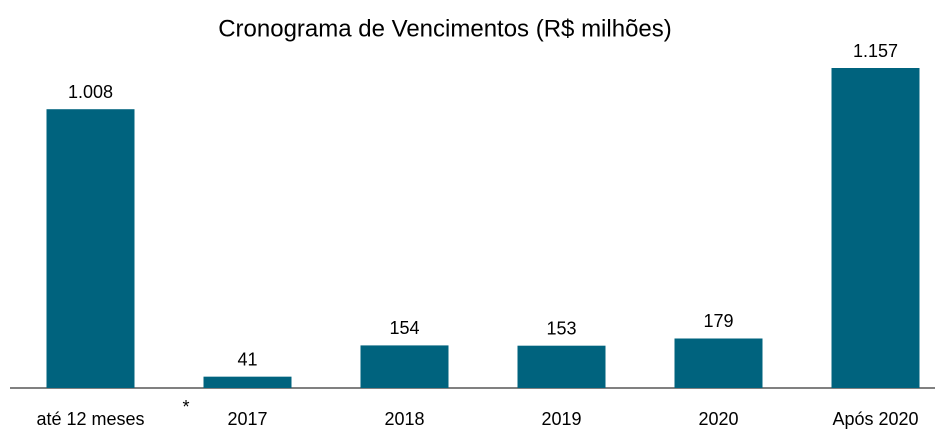 Image resolution: width=941 pixels, height=432 pixels. Describe the element at coordinates (718, 321) in the screenshot. I see `value-label: 179` at that location.